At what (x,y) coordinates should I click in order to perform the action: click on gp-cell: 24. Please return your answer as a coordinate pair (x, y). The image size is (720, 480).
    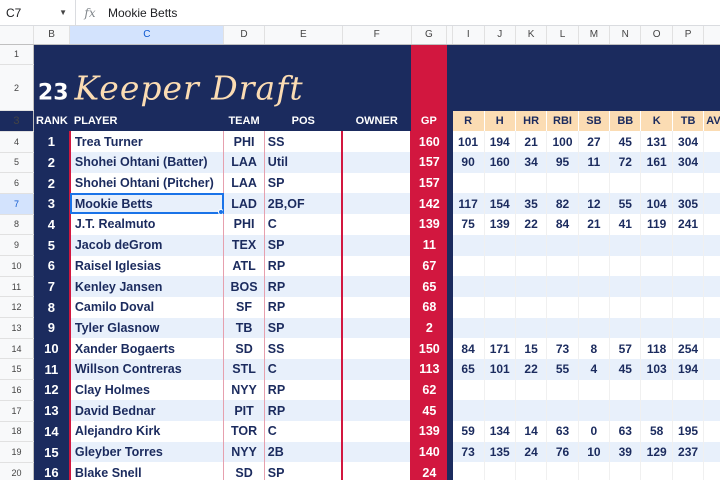
    Looking at the image, I should click on (429, 471).